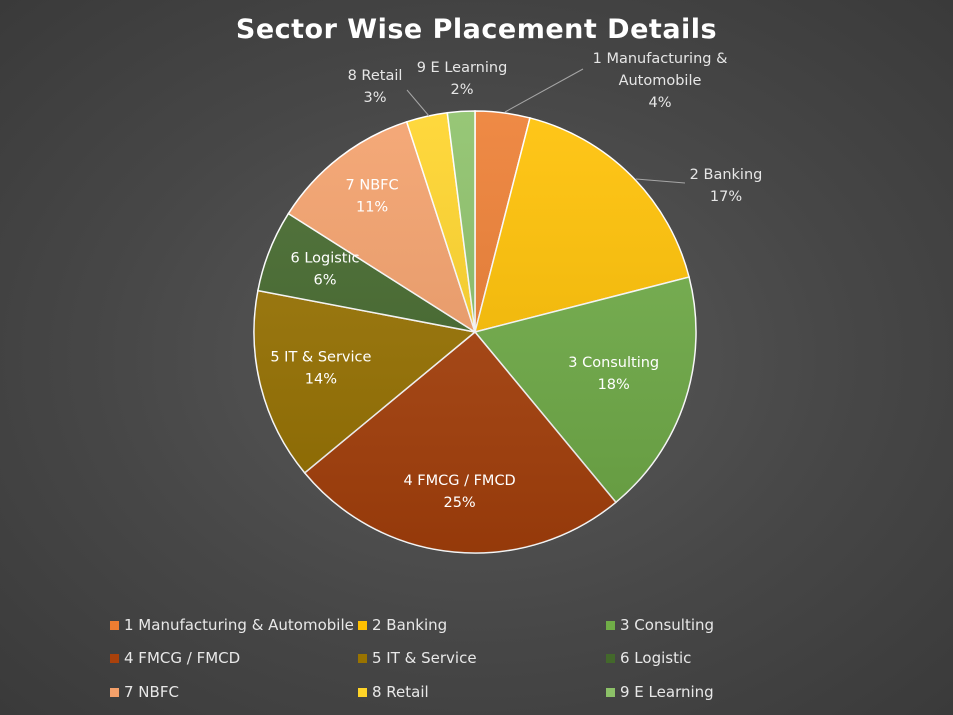  I want to click on data-label-name: 4 FMCG / FMCD, so click(459, 481).